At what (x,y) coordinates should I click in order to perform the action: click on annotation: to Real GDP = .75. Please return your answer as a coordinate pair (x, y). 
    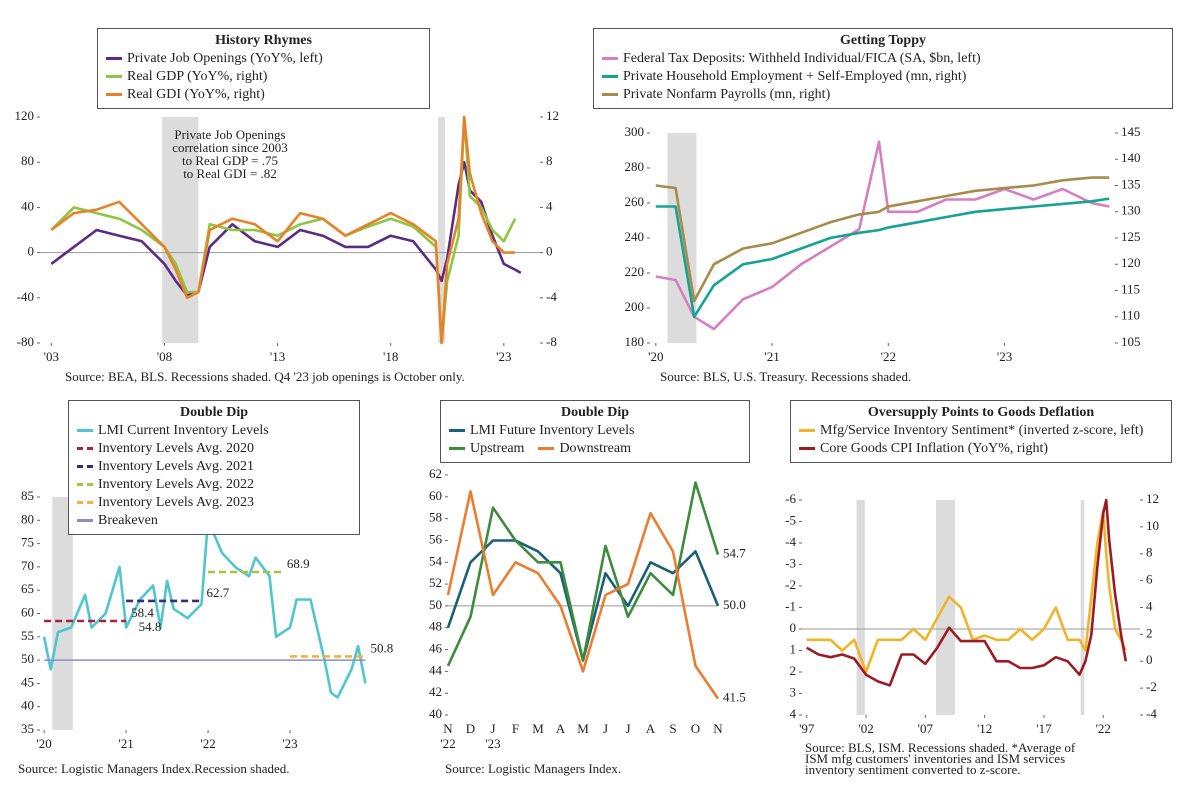
    Looking at the image, I should click on (230, 160).